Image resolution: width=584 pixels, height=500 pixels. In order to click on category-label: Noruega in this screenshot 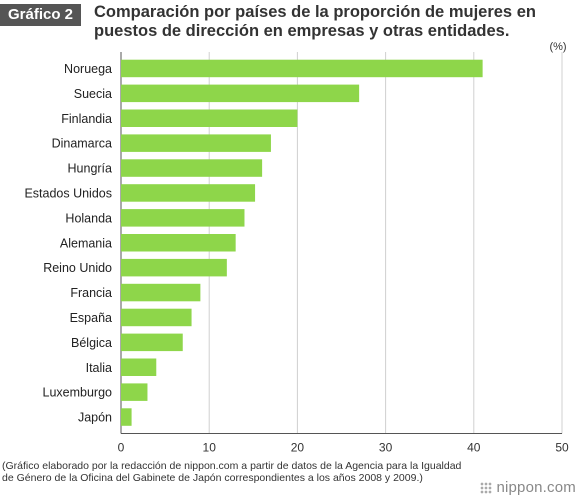, I will do `click(88, 69)`.